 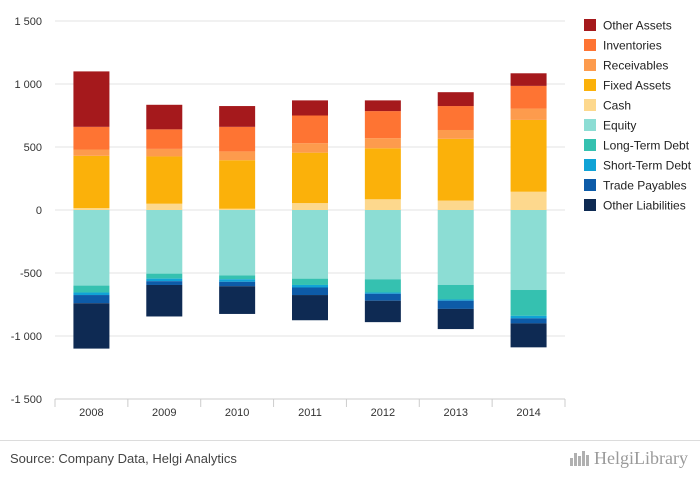 What do you see at coordinates (590, 65) in the screenshot?
I see `legend-swatch-receivables` at bounding box center [590, 65].